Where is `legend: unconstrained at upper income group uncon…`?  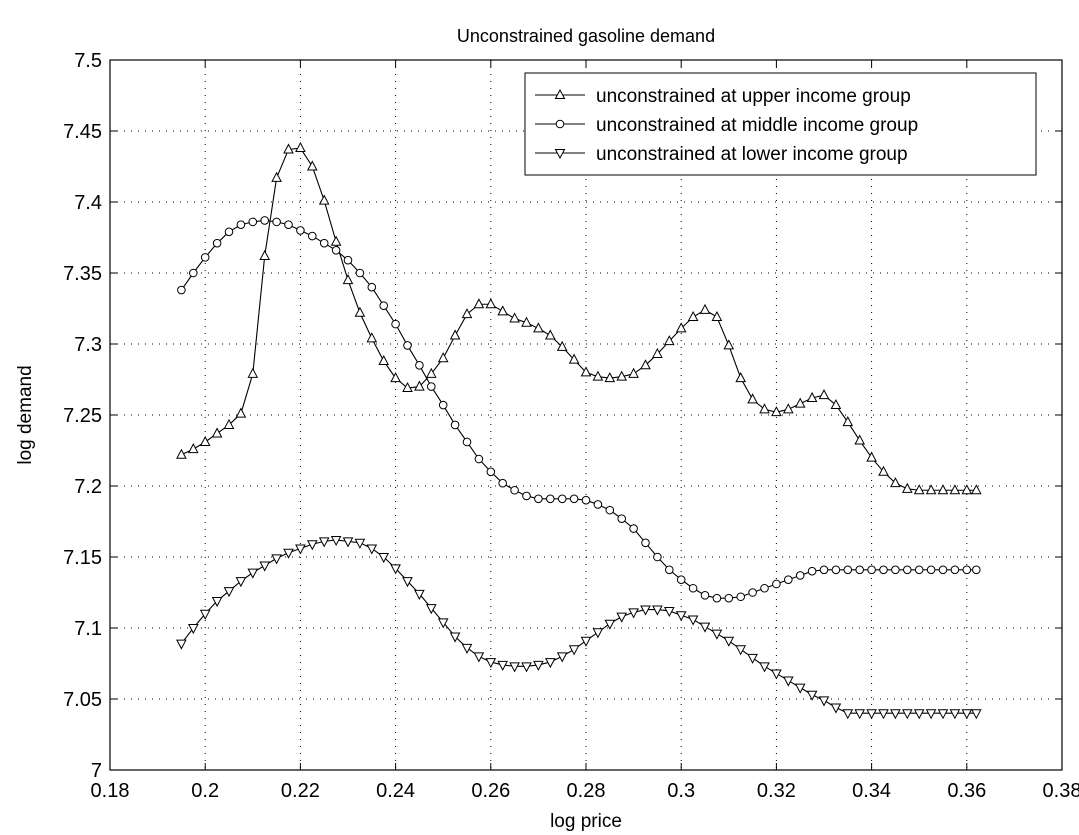 legend: unconstrained at upper income group uncon… is located at coordinates (780, 124).